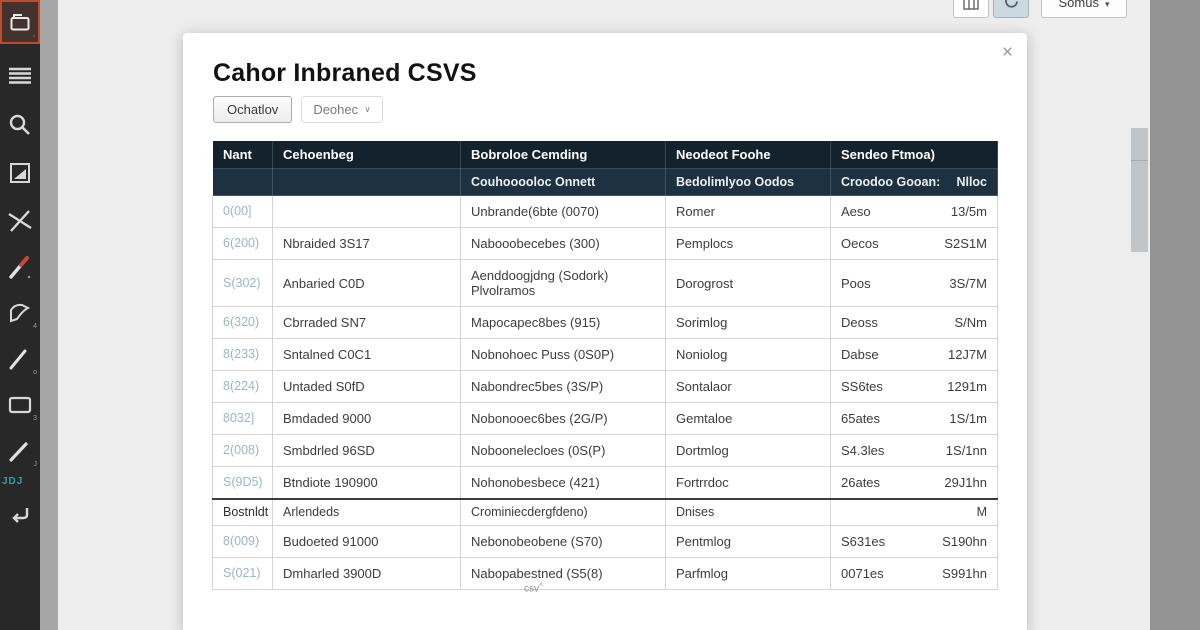  Describe the element at coordinates (563, 154) in the screenshot. I see `header-bobroloe: Bobroloe Cemding` at that location.